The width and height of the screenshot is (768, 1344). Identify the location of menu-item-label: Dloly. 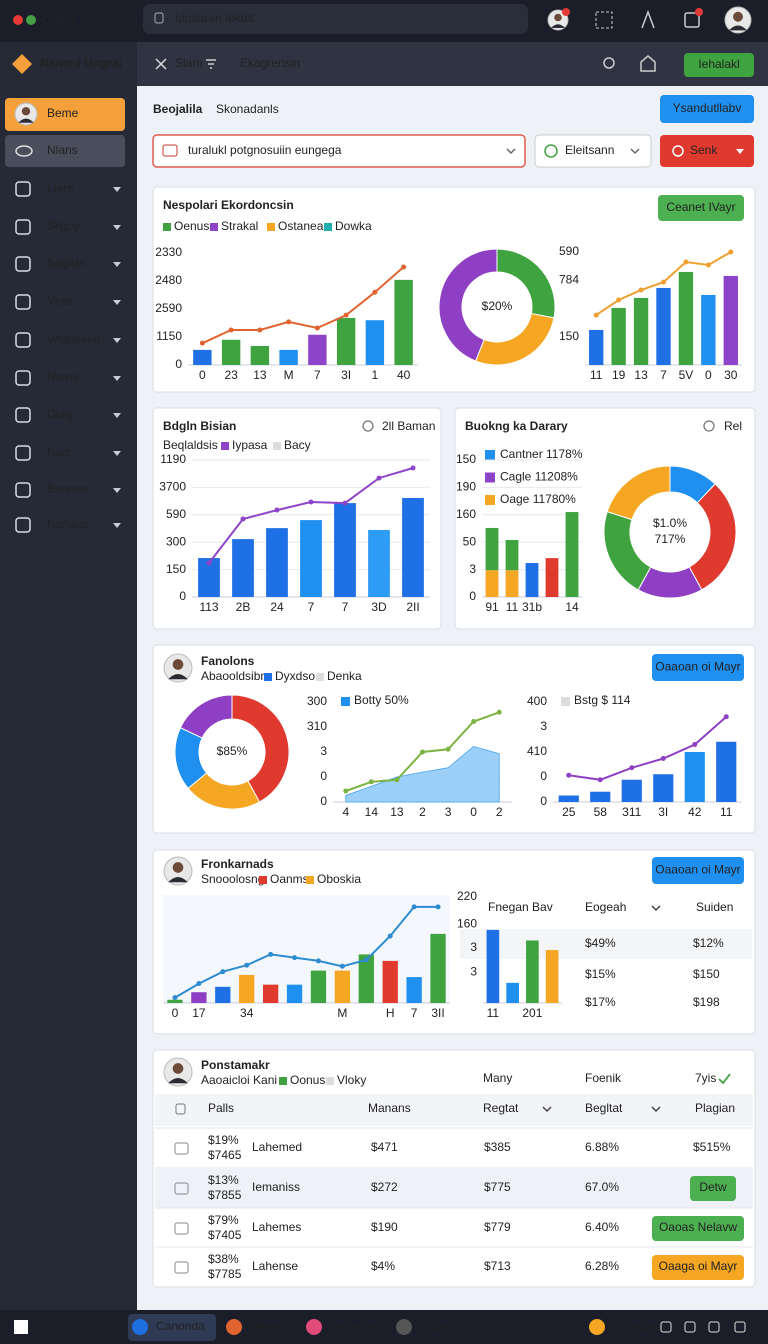
(60, 414).